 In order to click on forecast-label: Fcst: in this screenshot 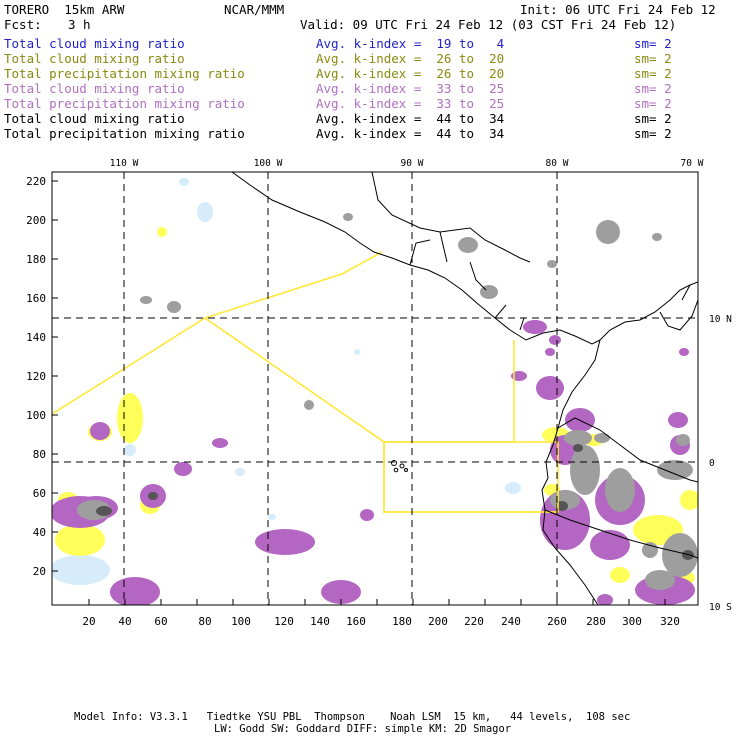, I will do `click(23, 24)`.